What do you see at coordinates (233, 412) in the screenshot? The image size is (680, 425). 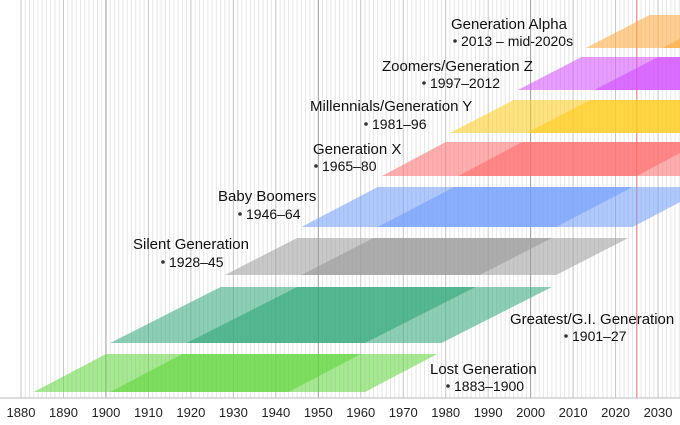 I see `x-tick-label: 1930` at bounding box center [233, 412].